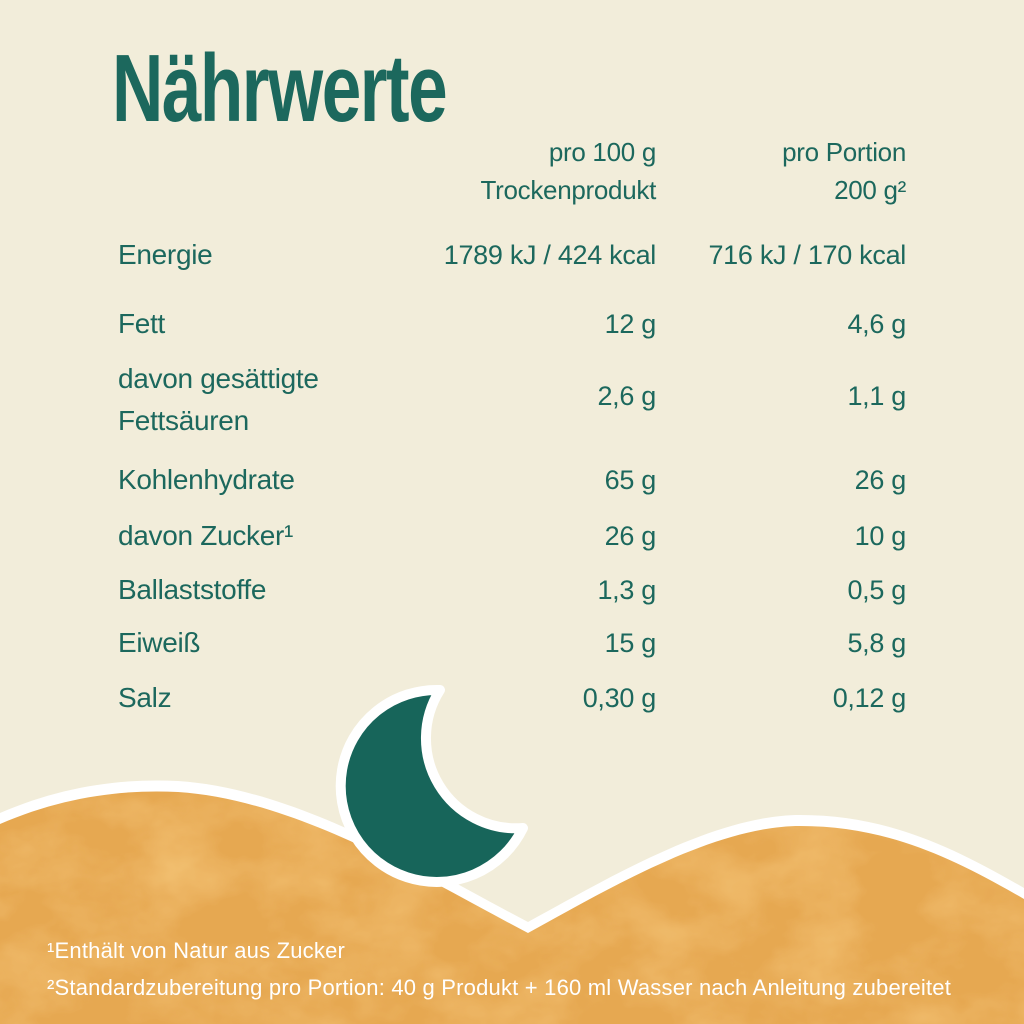  Describe the element at coordinates (844, 171) in the screenshot. I see `column-header-per-portion: pro Portion 200 g²` at that location.